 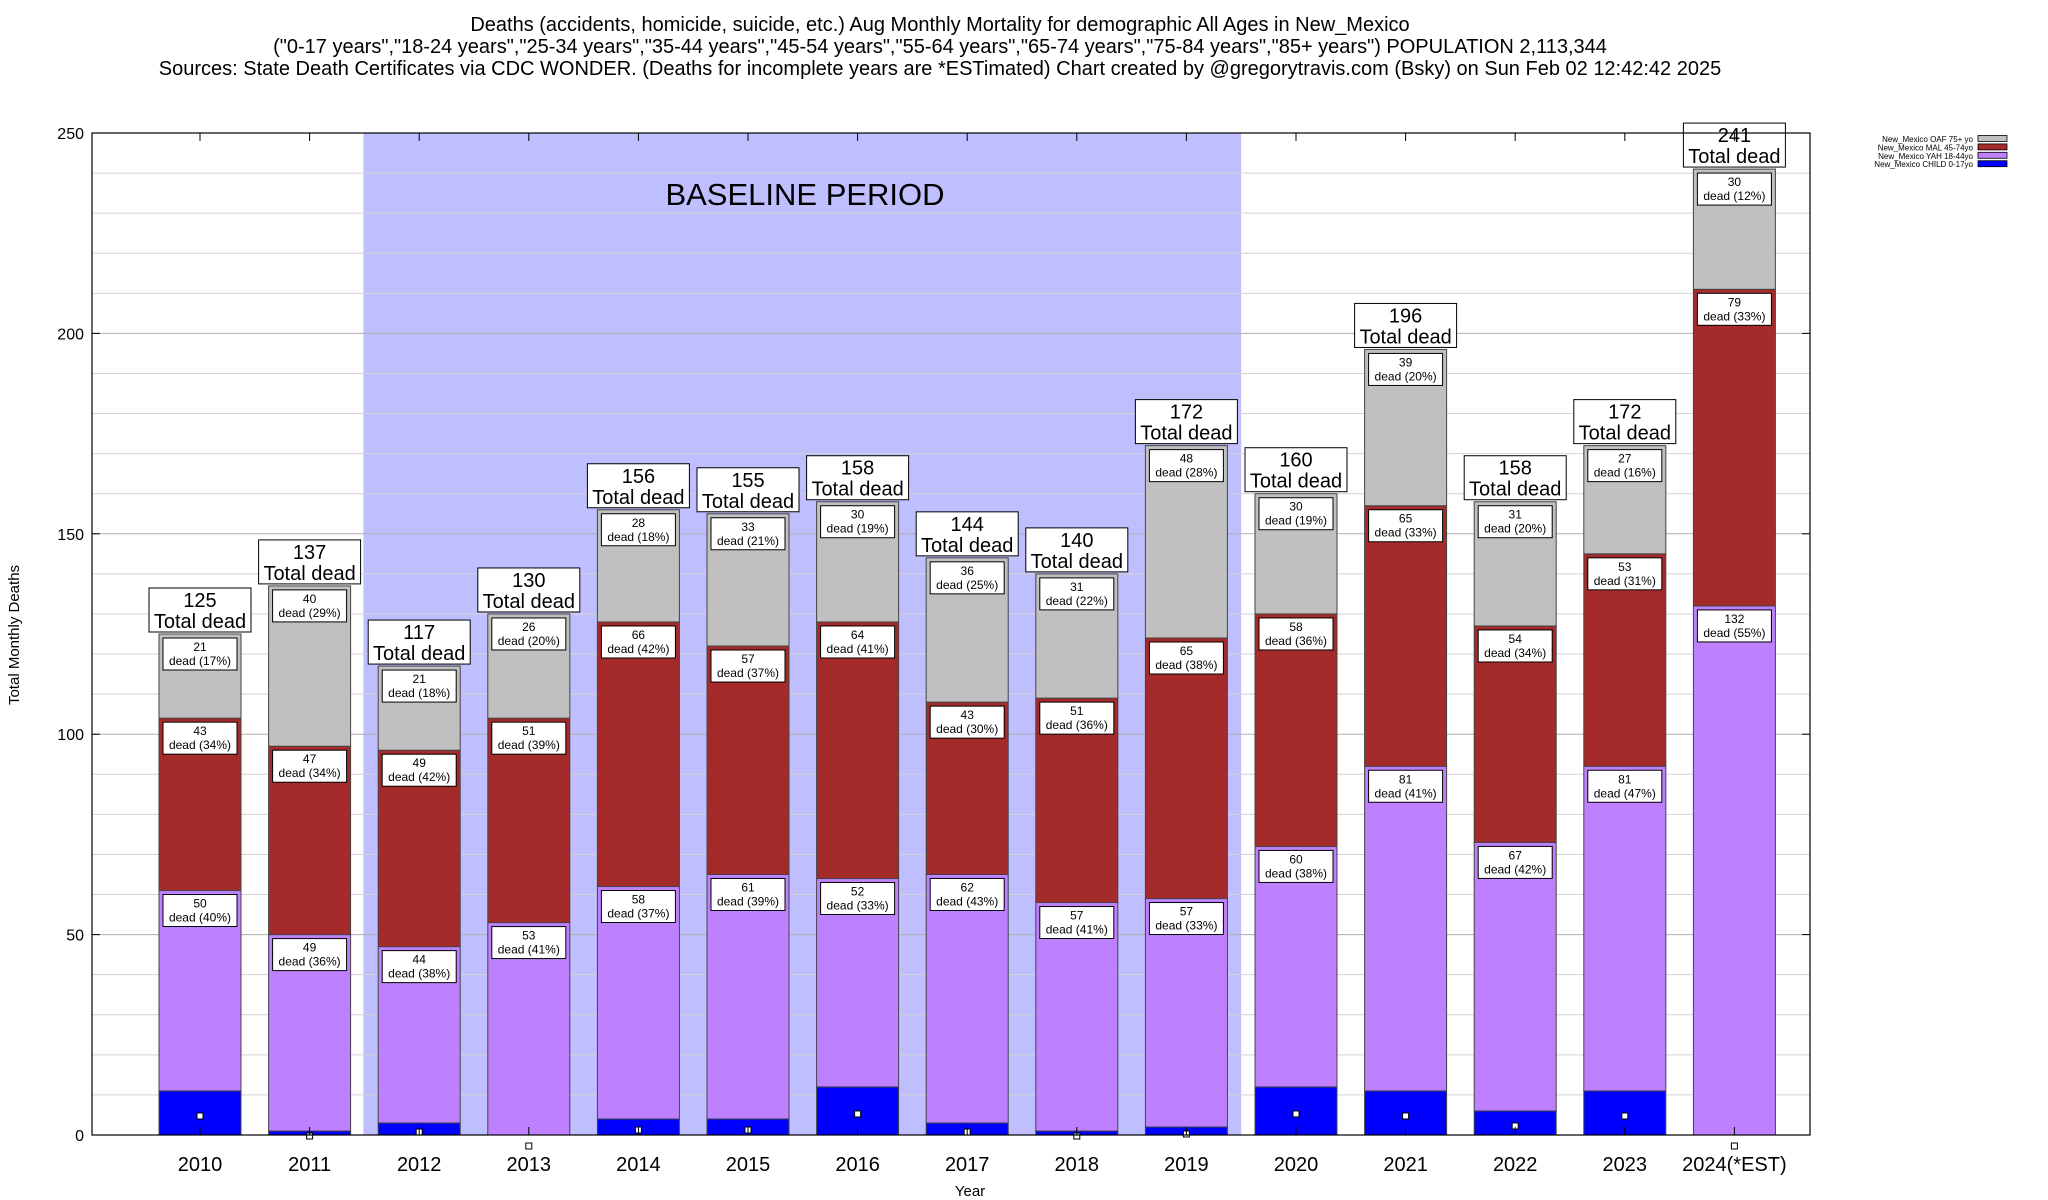 What do you see at coordinates (1406, 376) in the screenshot?
I see `segment-percent-label: dead (20%)` at bounding box center [1406, 376].